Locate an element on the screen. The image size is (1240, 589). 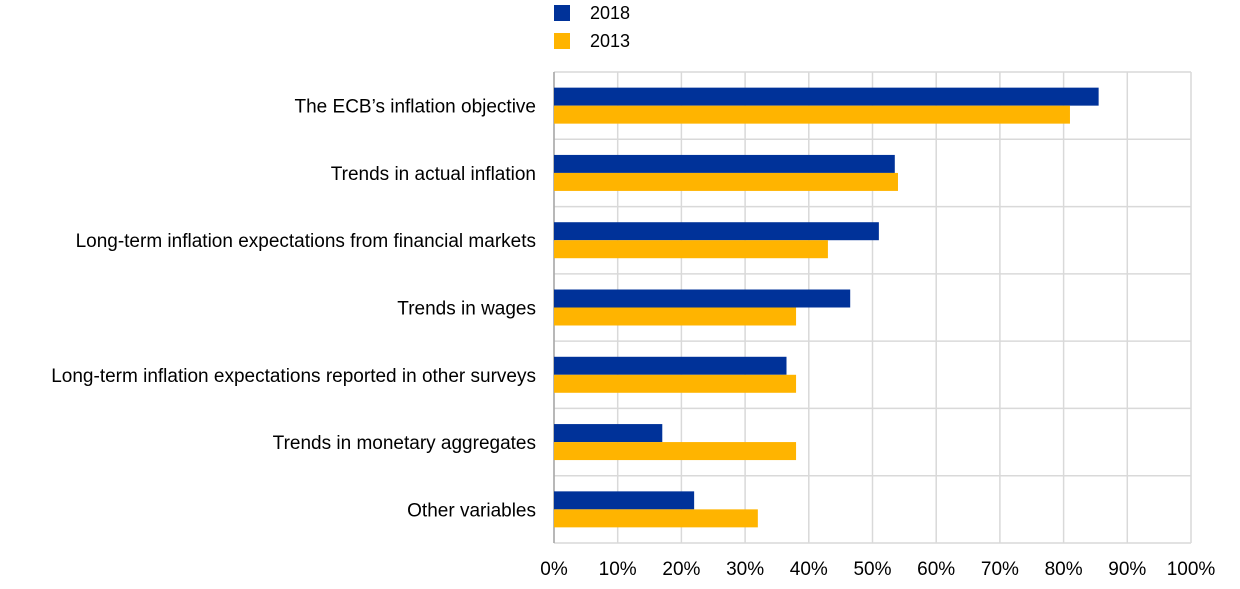
legend-label-2013: 2013 is located at coordinates (610, 40).